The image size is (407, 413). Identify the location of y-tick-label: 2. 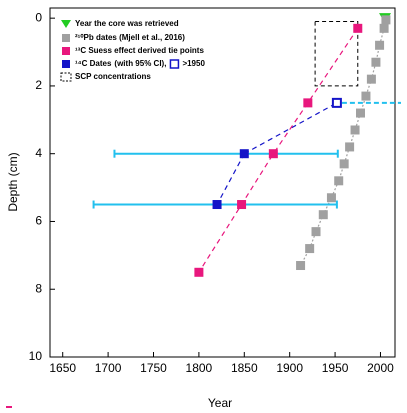
(38, 85).